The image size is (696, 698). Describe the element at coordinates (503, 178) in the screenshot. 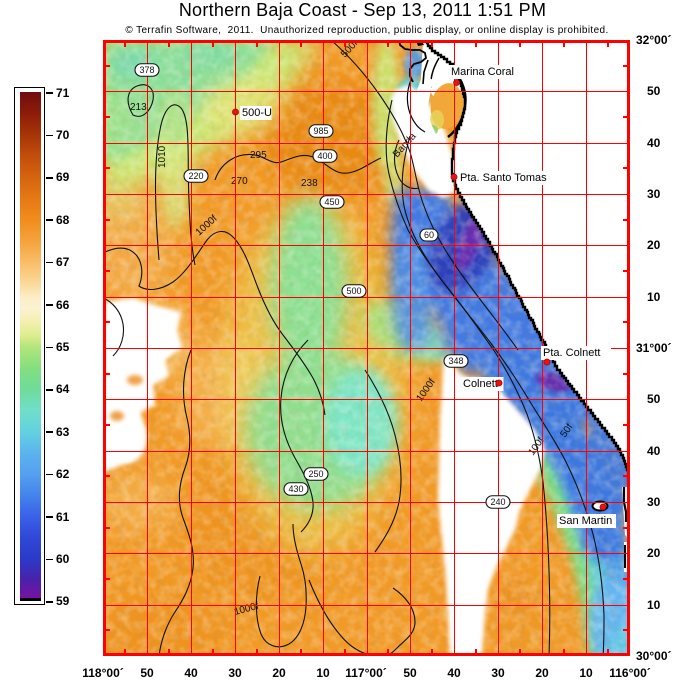

I see `svg-text: Pta. Santo Tomas` at that location.